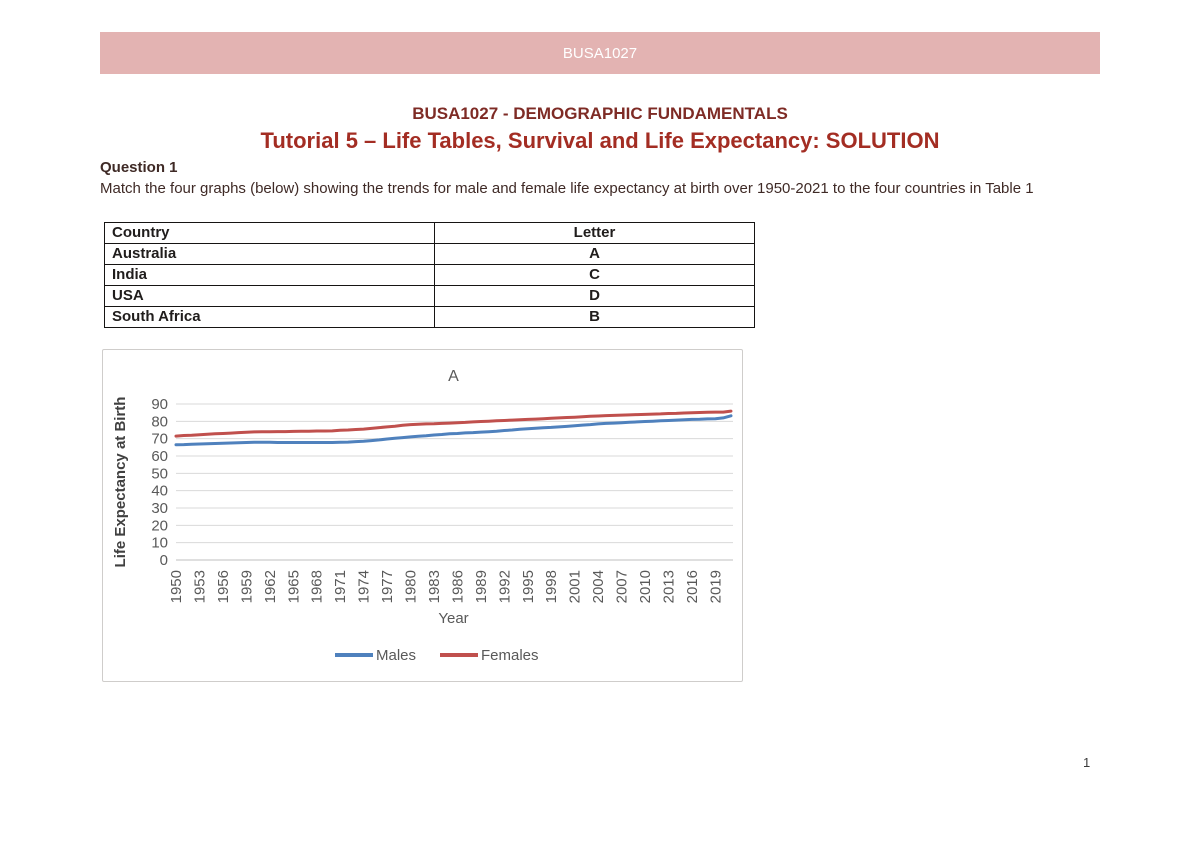  I want to click on y-tick-label: 0, so click(164, 560).